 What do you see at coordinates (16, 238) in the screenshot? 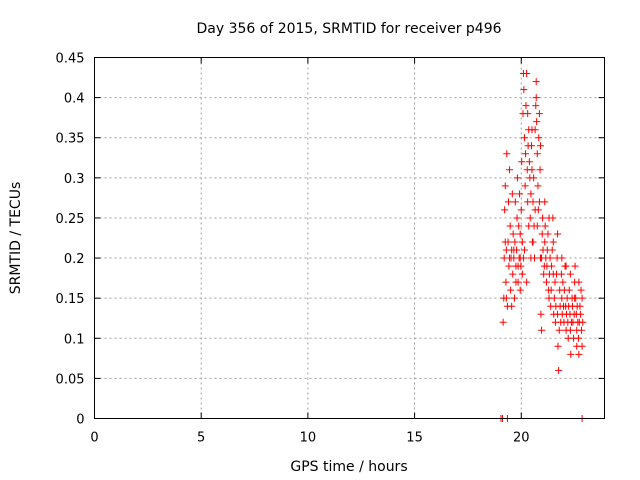
I see `y-axis-label: SRMTID / TECUs` at bounding box center [16, 238].